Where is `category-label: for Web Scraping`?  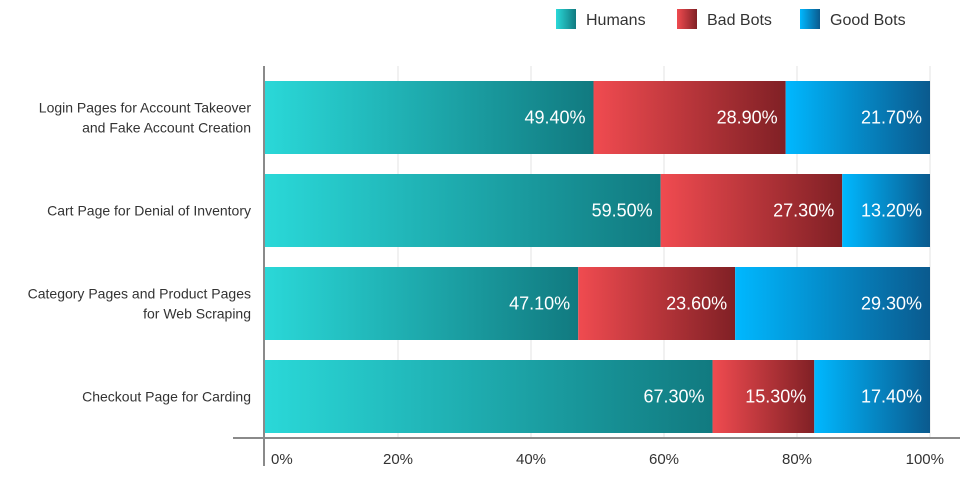 category-label: for Web Scraping is located at coordinates (197, 314).